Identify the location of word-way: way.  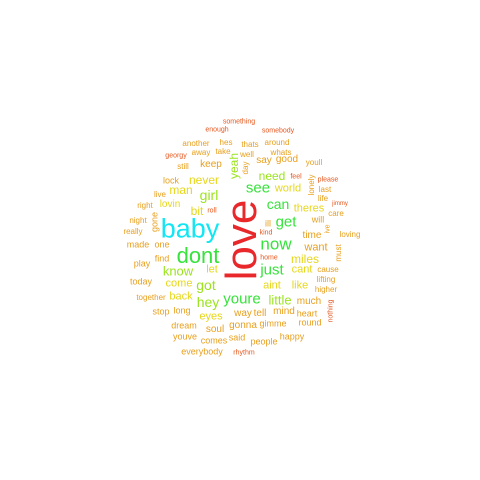
(243, 313).